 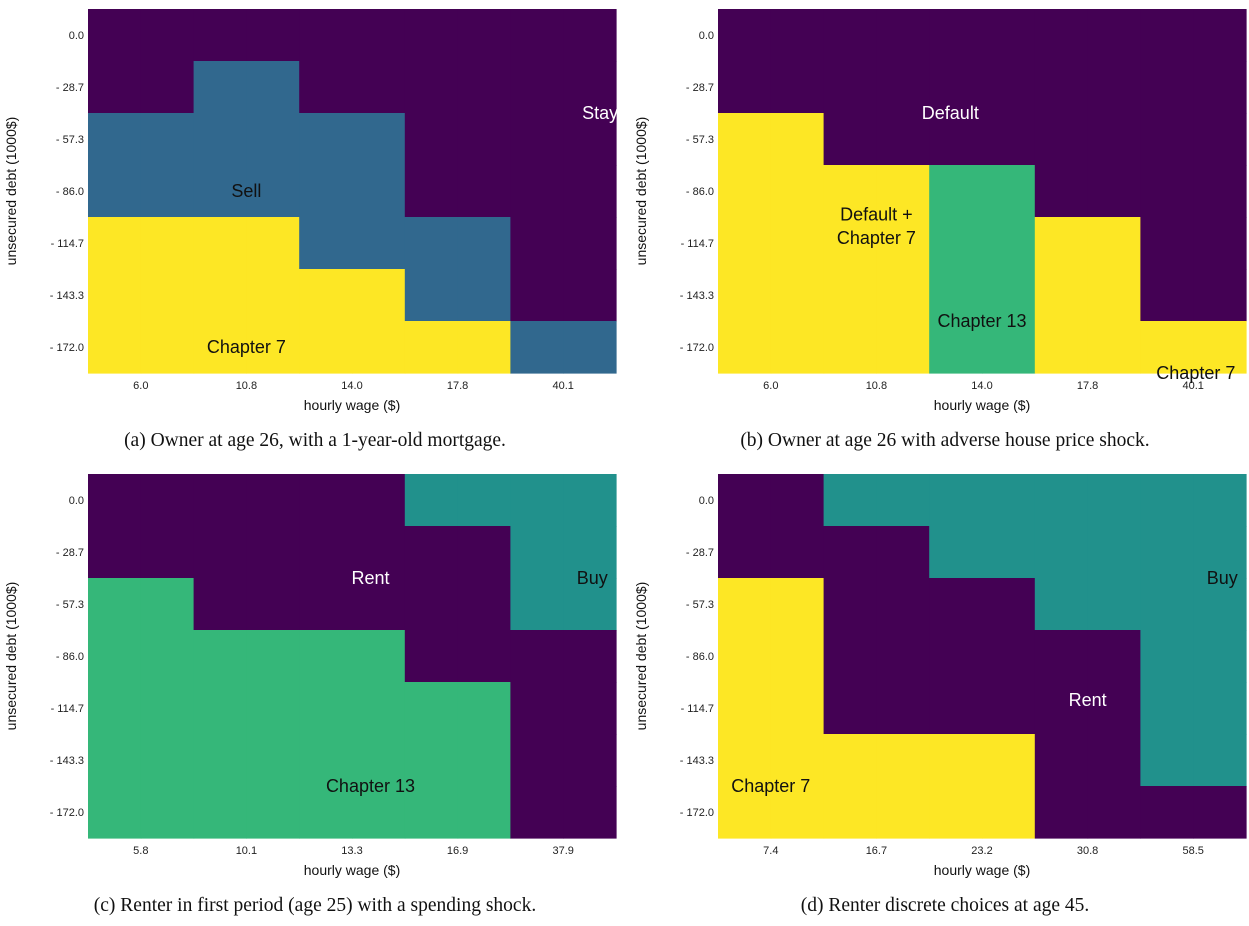 I want to click on y-tick-label: 0.0, so click(x=706, y=501).